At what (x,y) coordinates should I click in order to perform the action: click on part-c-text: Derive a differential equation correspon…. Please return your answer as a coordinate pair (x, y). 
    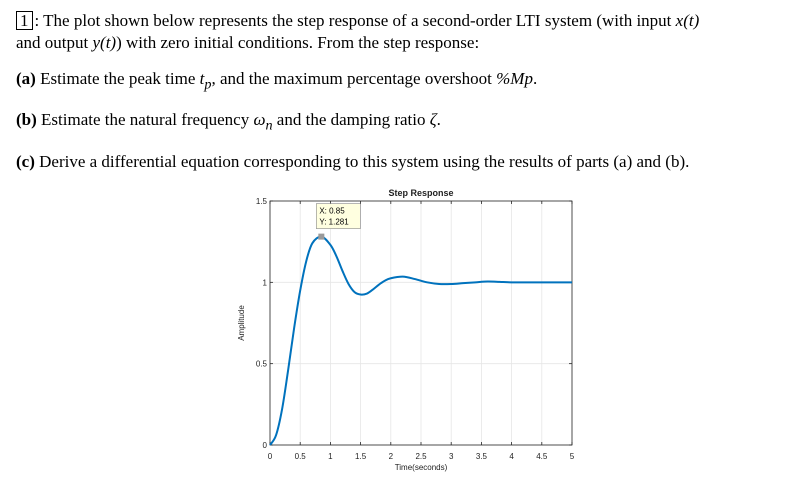
    Looking at the image, I should click on (364, 161).